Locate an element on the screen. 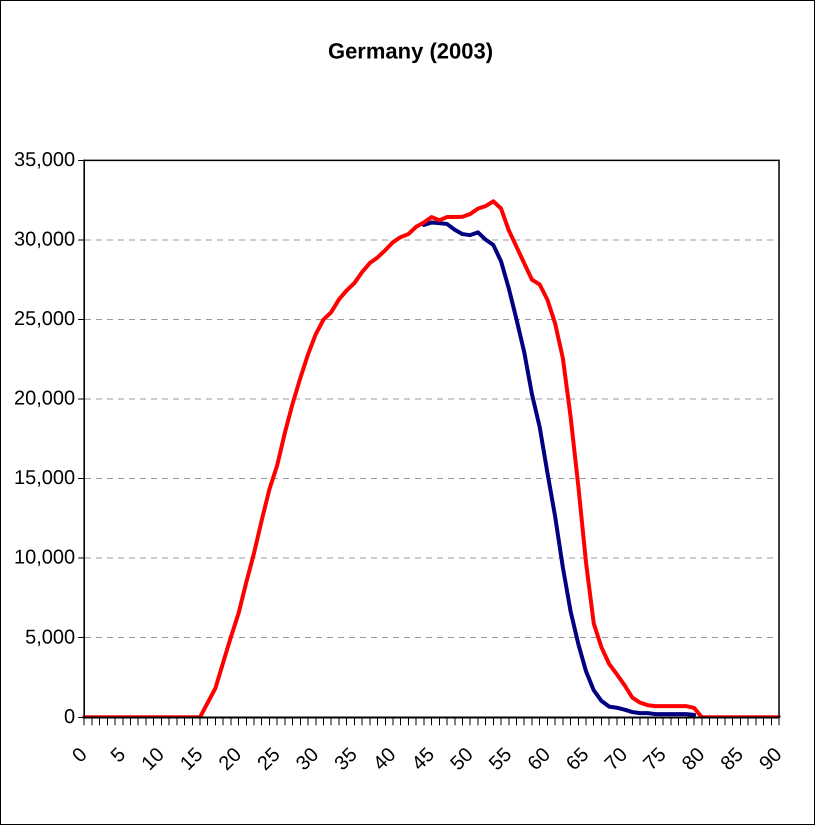 The height and width of the screenshot is (825, 815). x-tick-label: 75 is located at coordinates (655, 759).